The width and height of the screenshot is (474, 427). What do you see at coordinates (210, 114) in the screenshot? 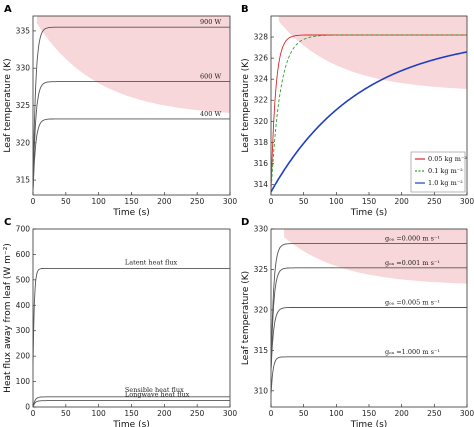
I see `series-annotation: 400 W` at bounding box center [210, 114].